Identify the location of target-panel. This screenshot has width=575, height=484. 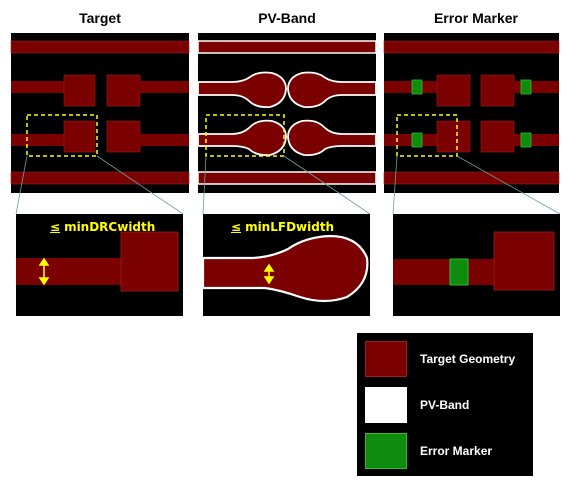
(100, 113).